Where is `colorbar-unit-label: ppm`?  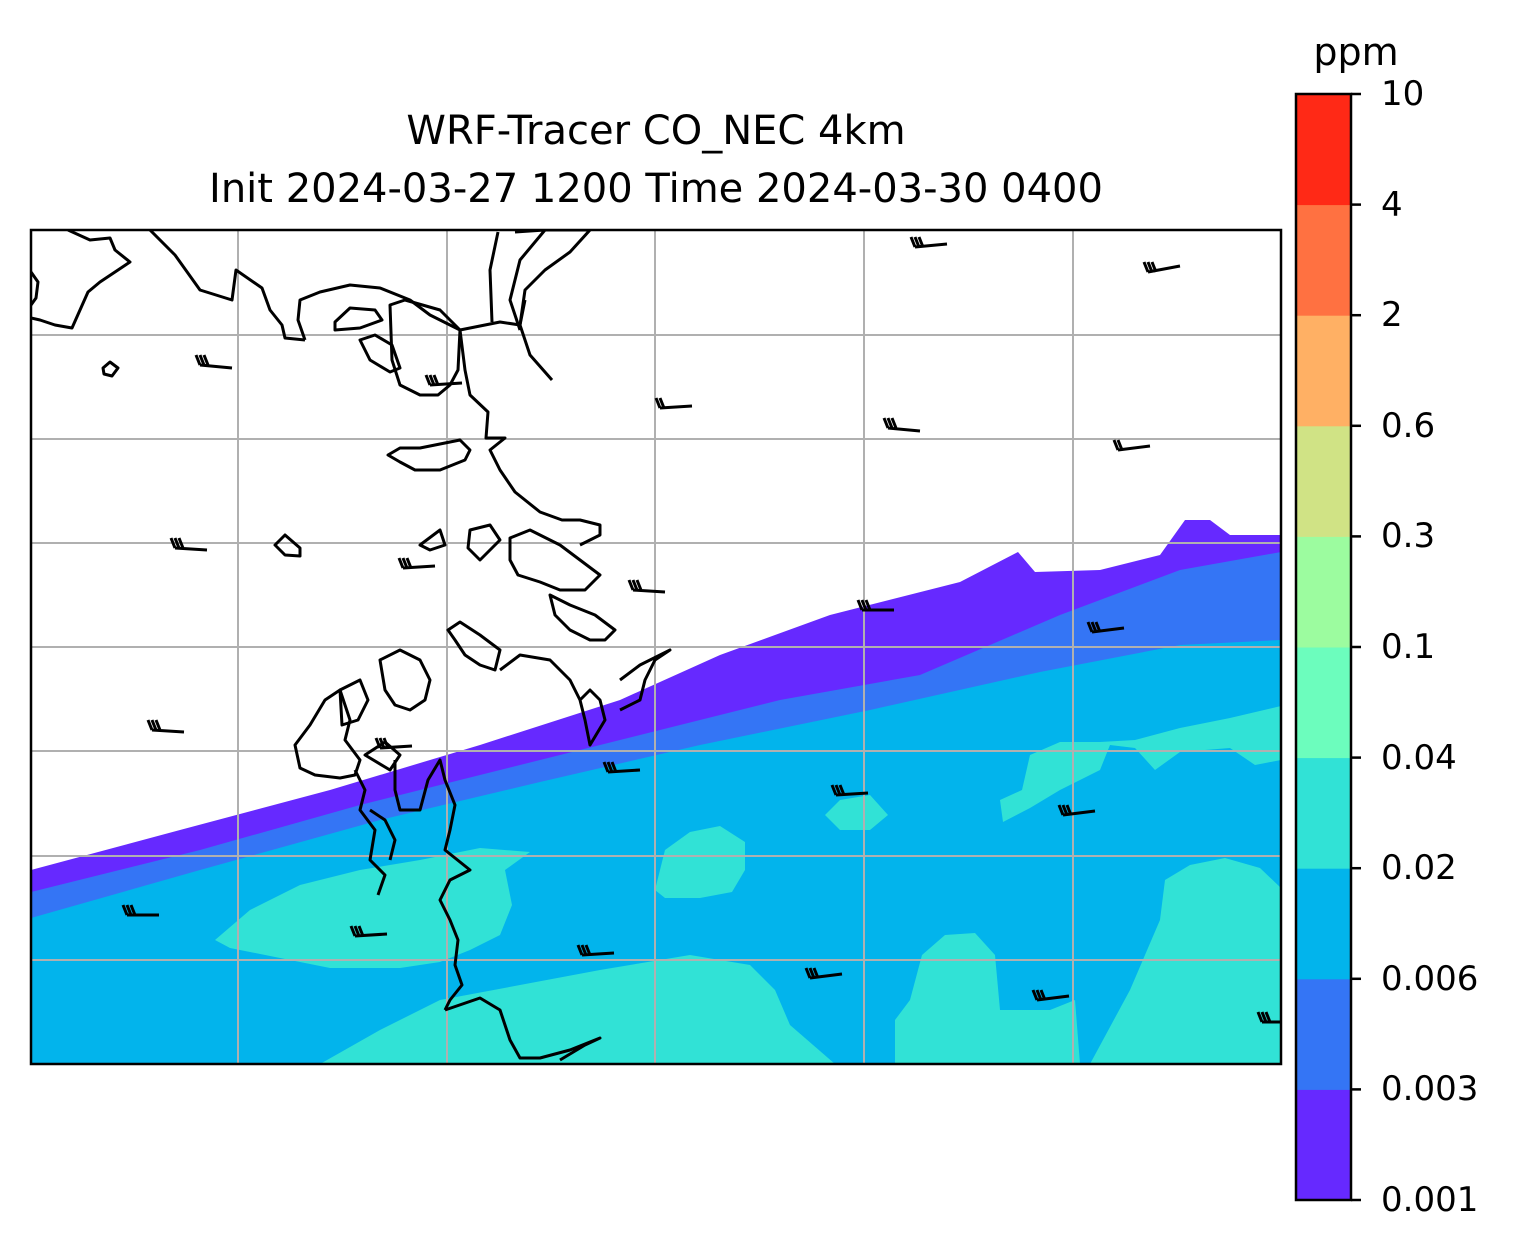
colorbar-unit-label: ppm is located at coordinates (1356, 52).